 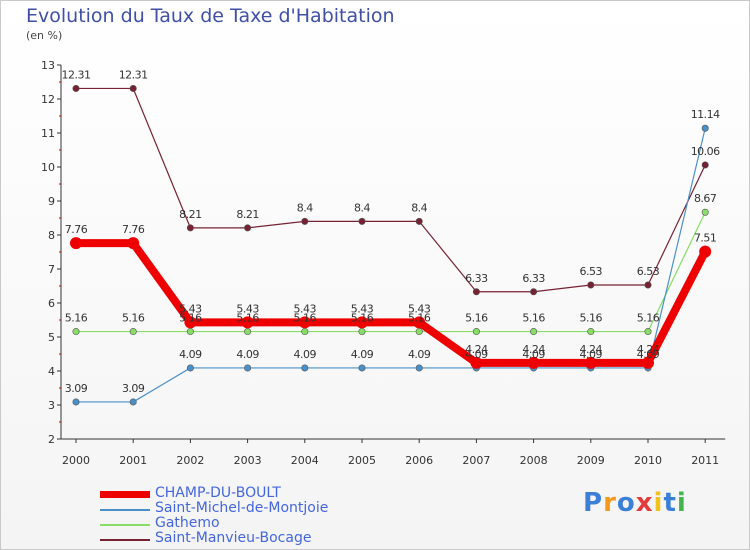 I want to click on y-tick-label: 12, so click(x=48, y=99).